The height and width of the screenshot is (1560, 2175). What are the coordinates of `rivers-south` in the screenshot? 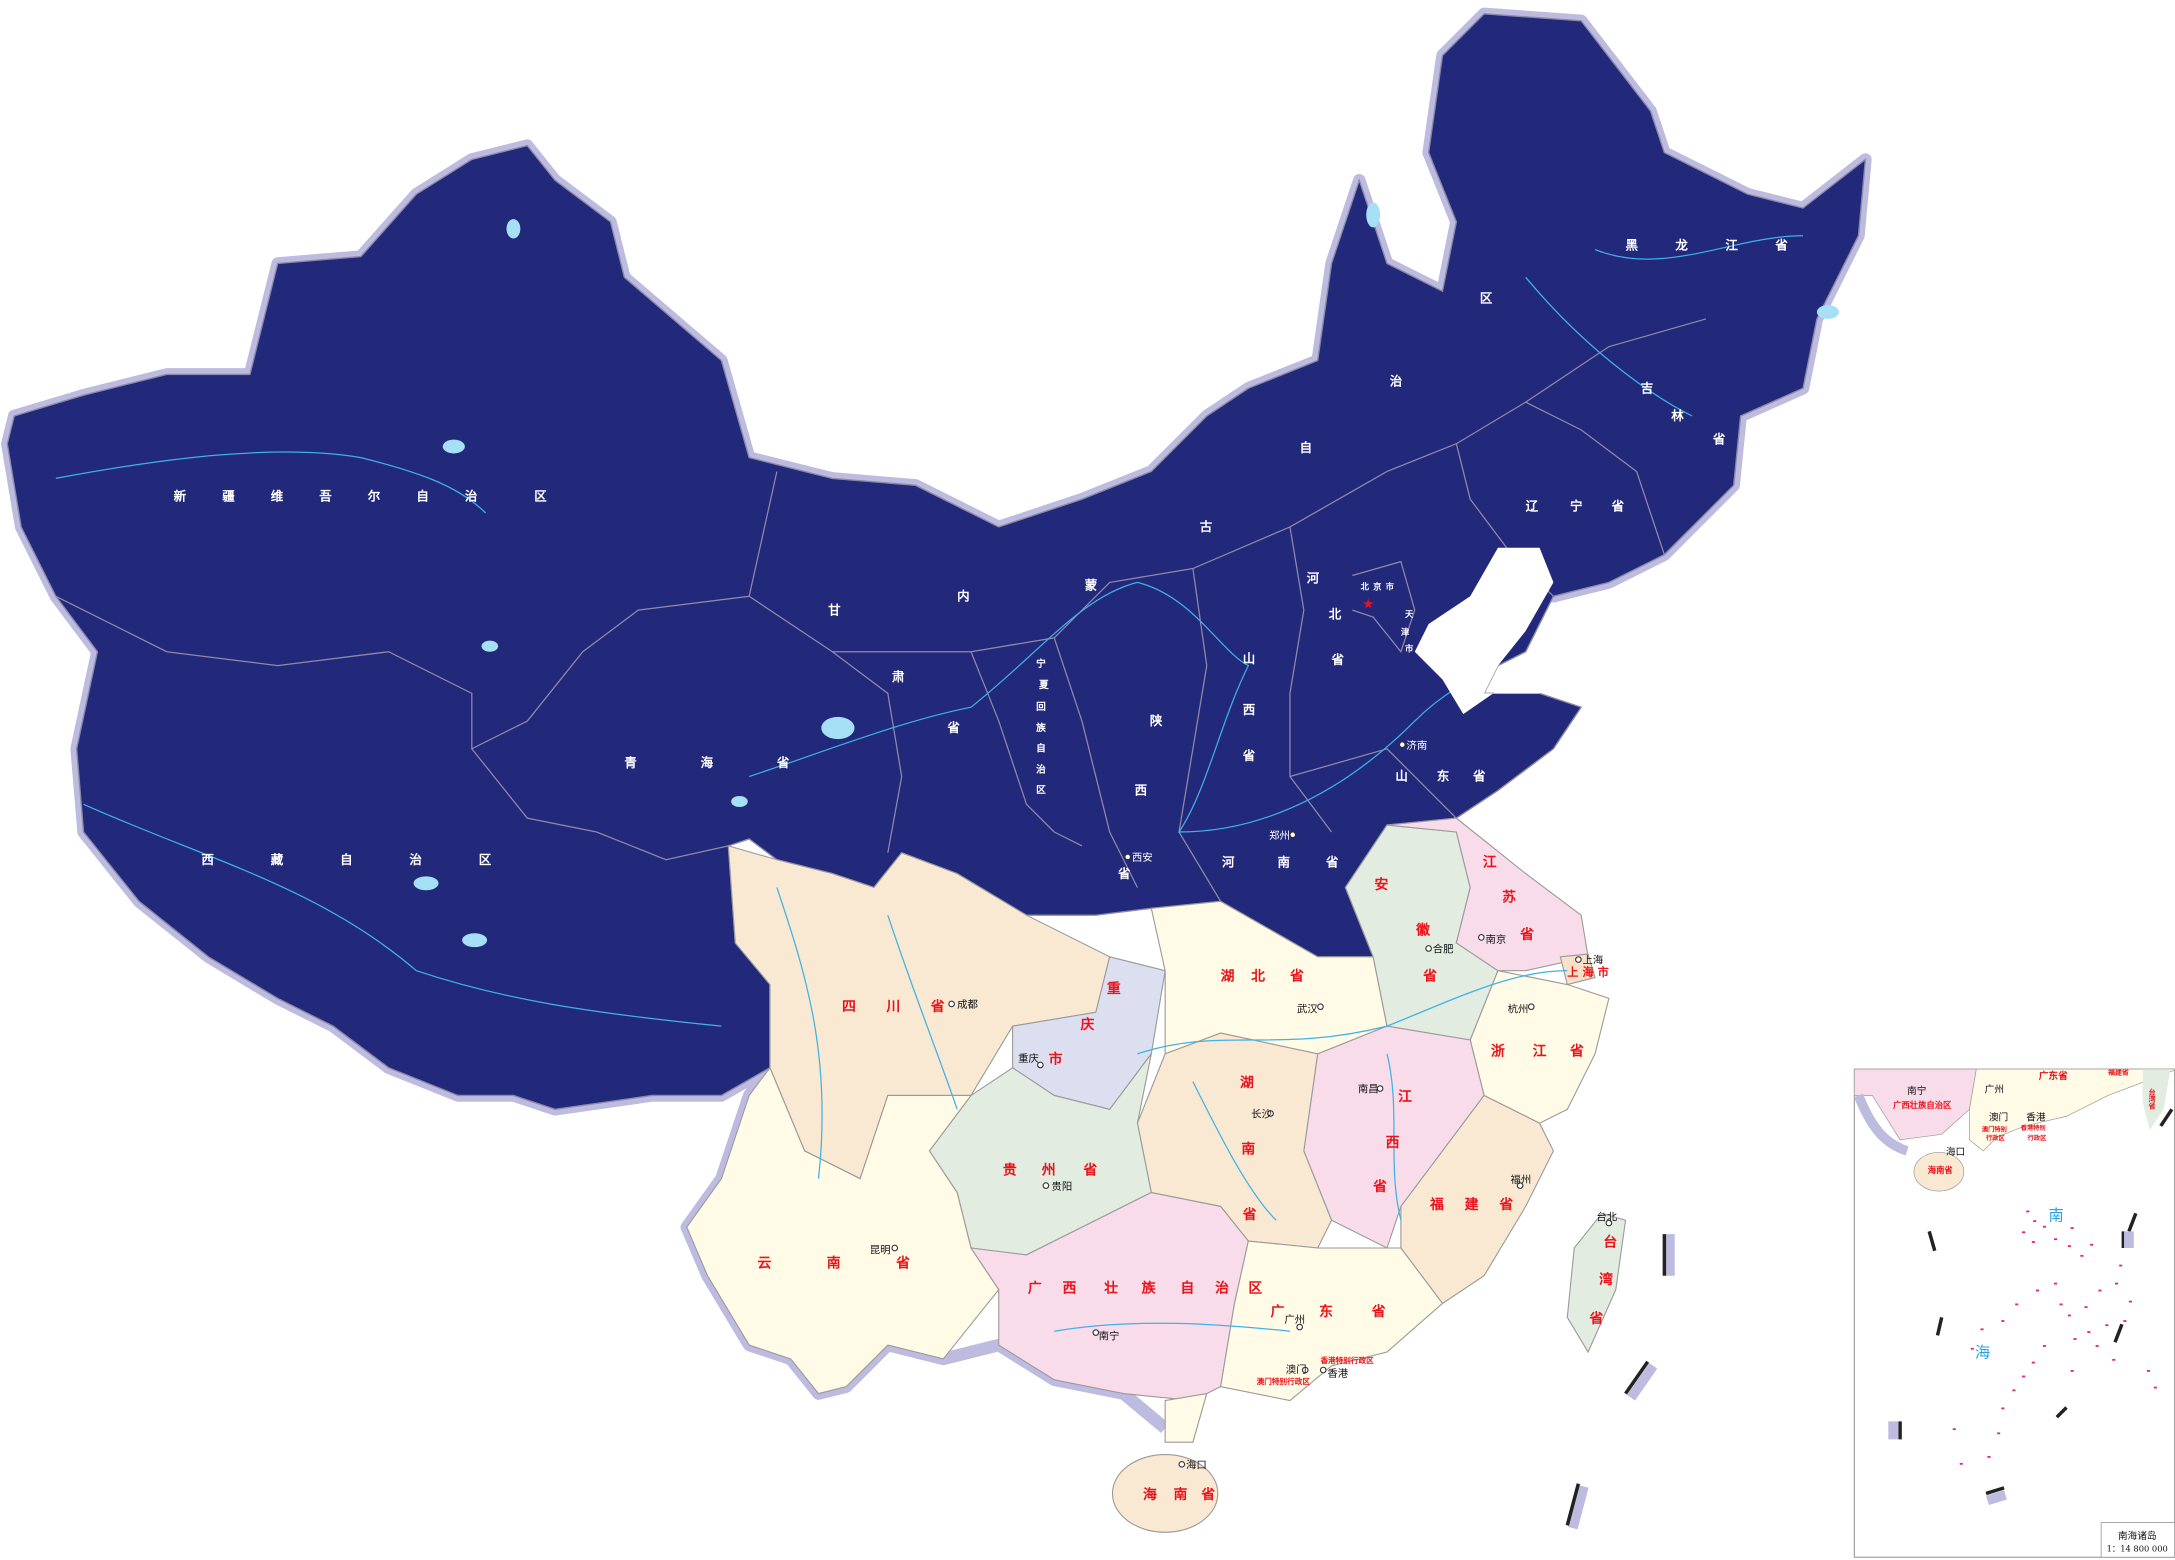 It's located at (1172, 1109).